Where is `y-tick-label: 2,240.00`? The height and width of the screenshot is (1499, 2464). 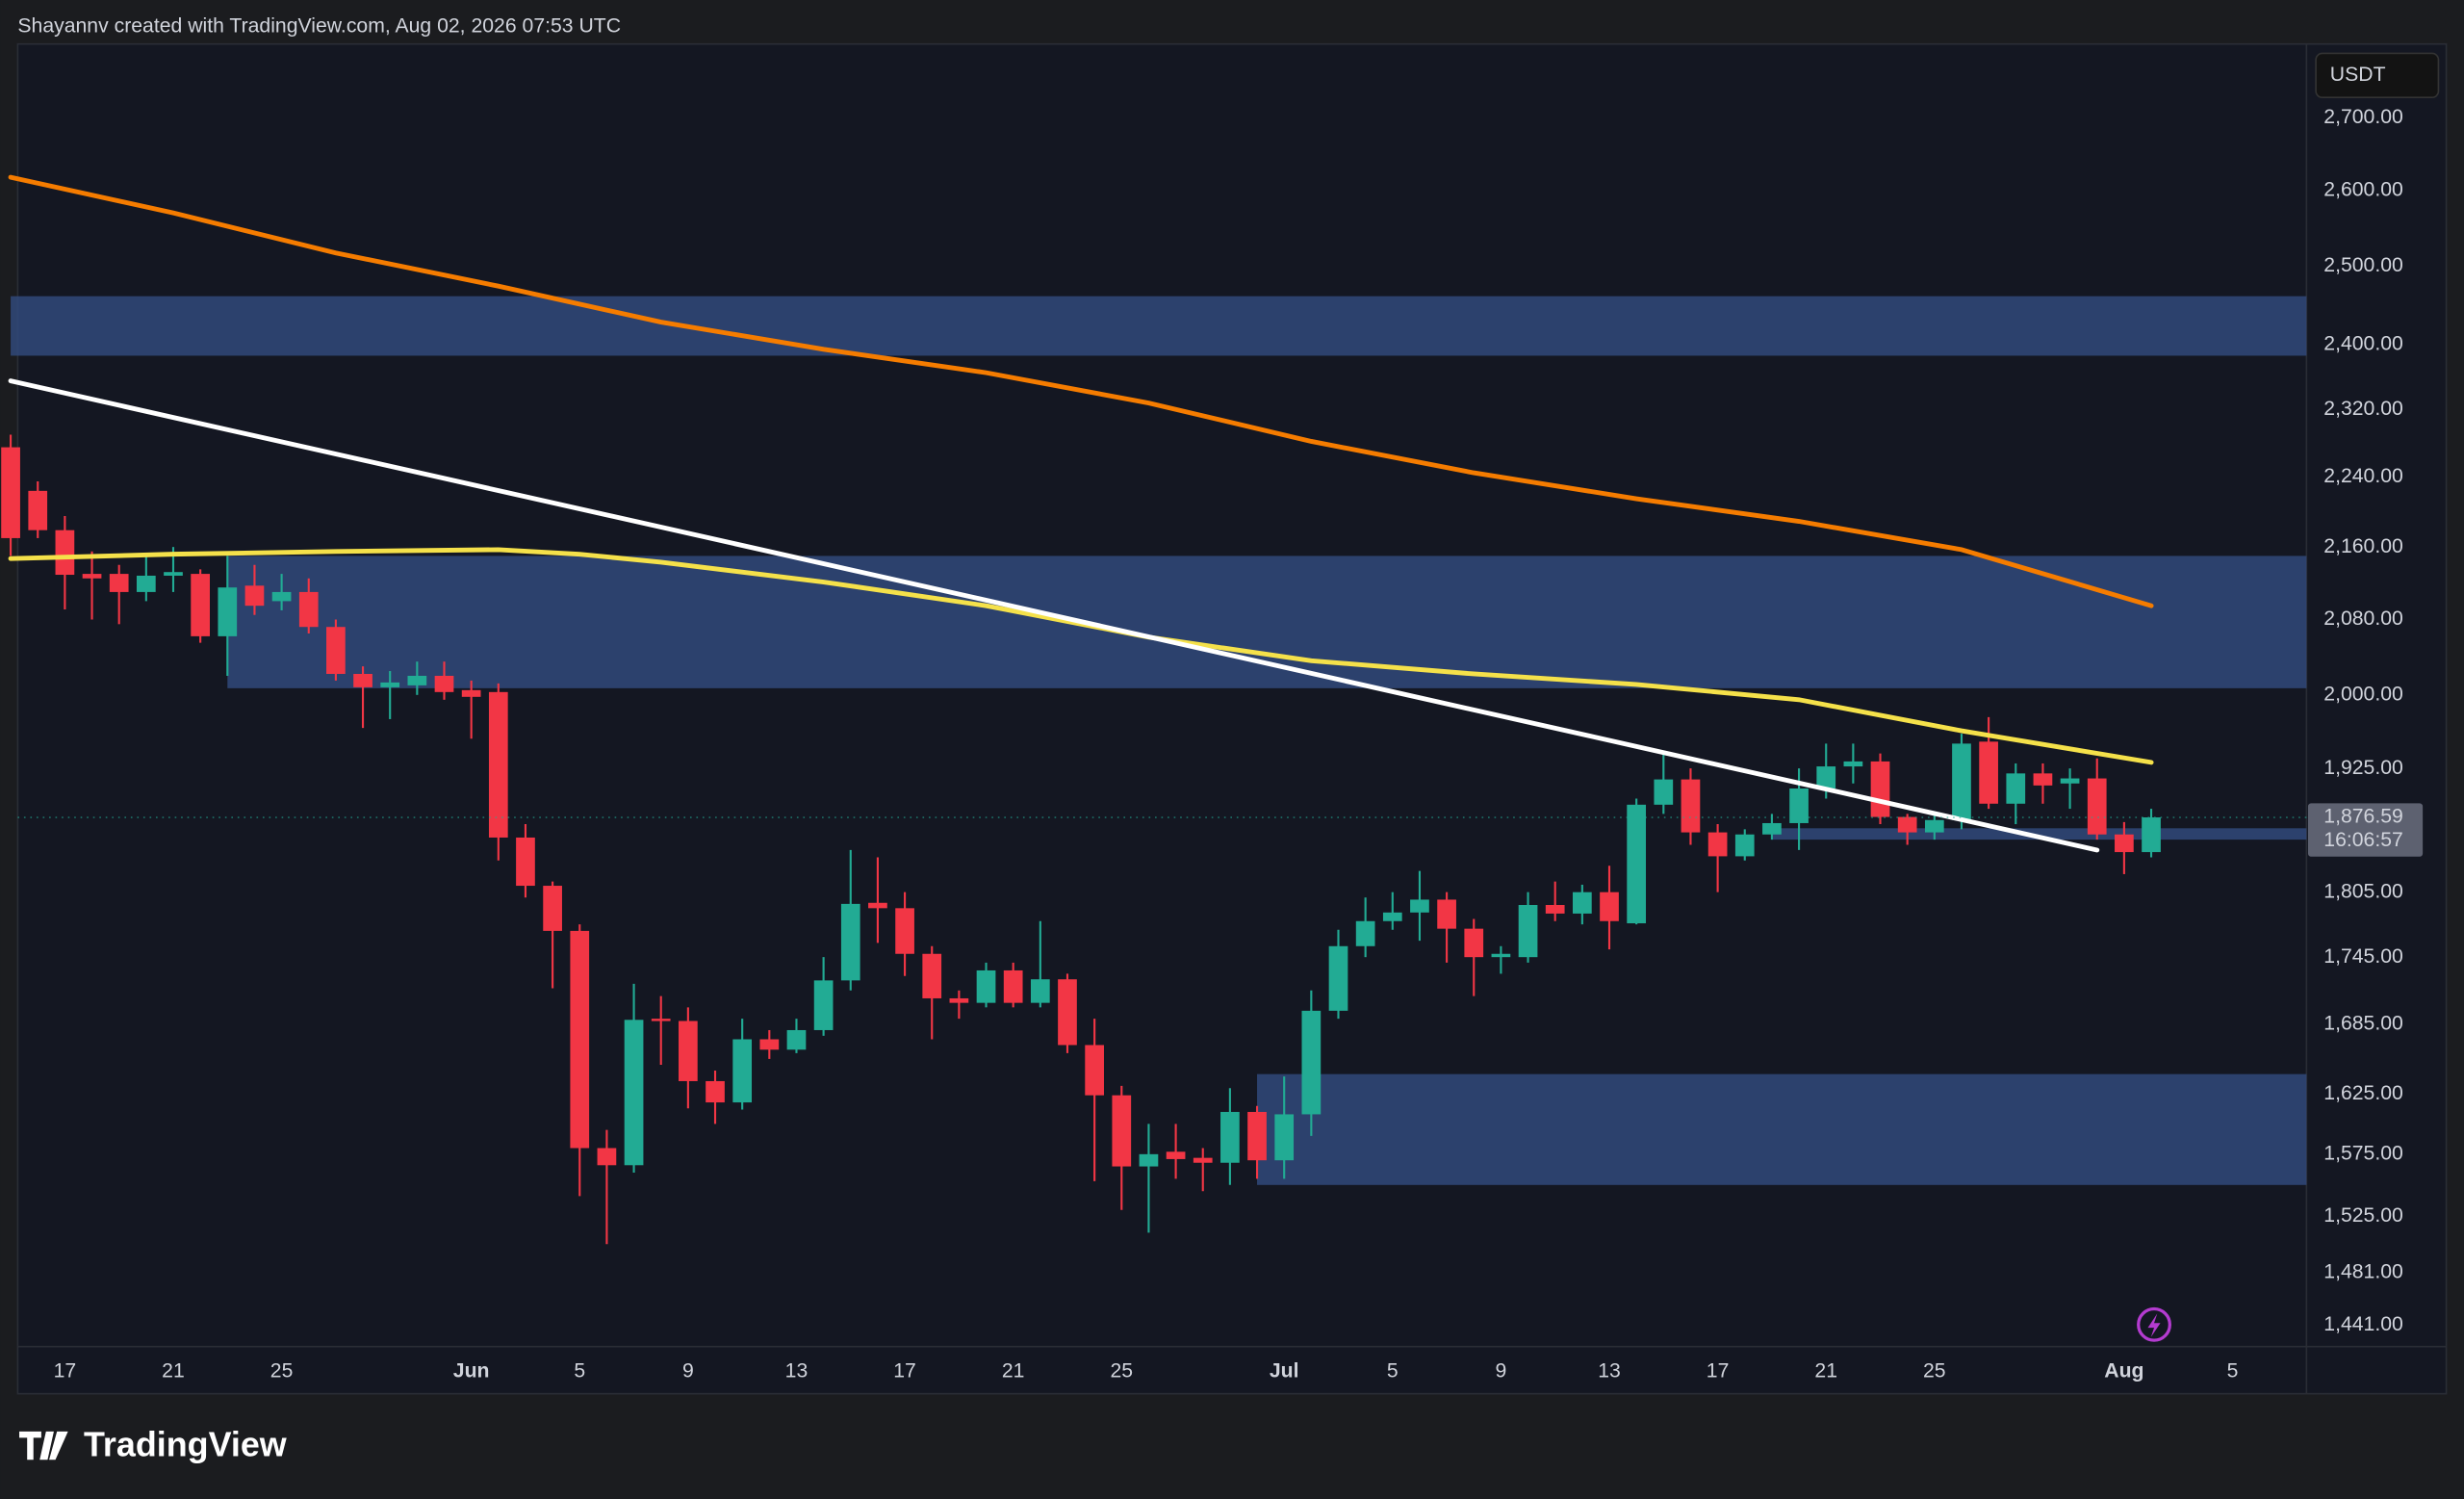 y-tick-label: 2,240.00 is located at coordinates (2363, 476).